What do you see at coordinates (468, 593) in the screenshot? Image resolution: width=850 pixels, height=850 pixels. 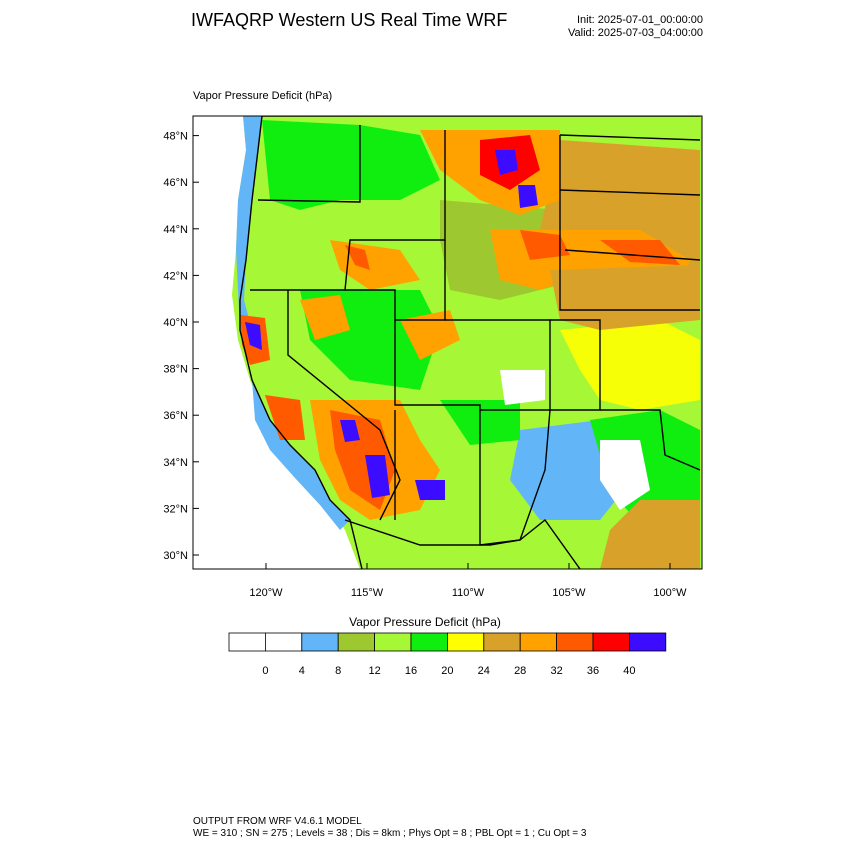 I see `lon-tick-label: 110°W` at bounding box center [468, 593].